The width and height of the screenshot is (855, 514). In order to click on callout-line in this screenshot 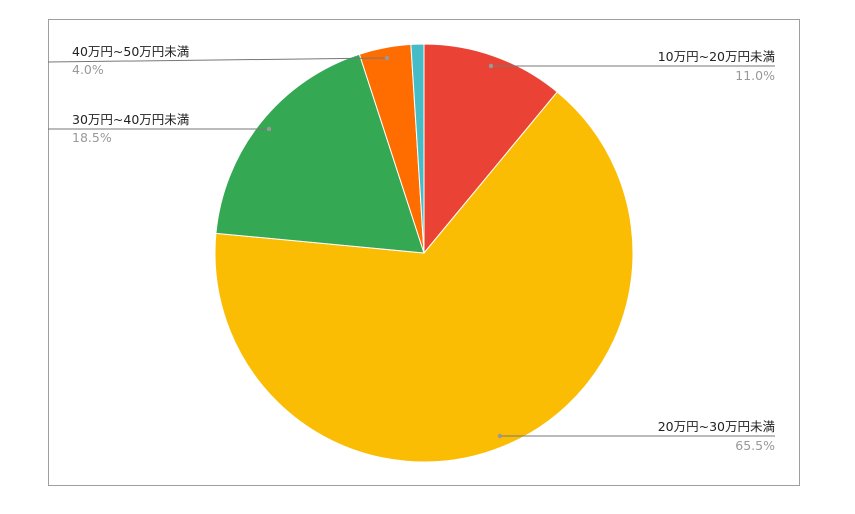, I will do `click(217, 60)`.